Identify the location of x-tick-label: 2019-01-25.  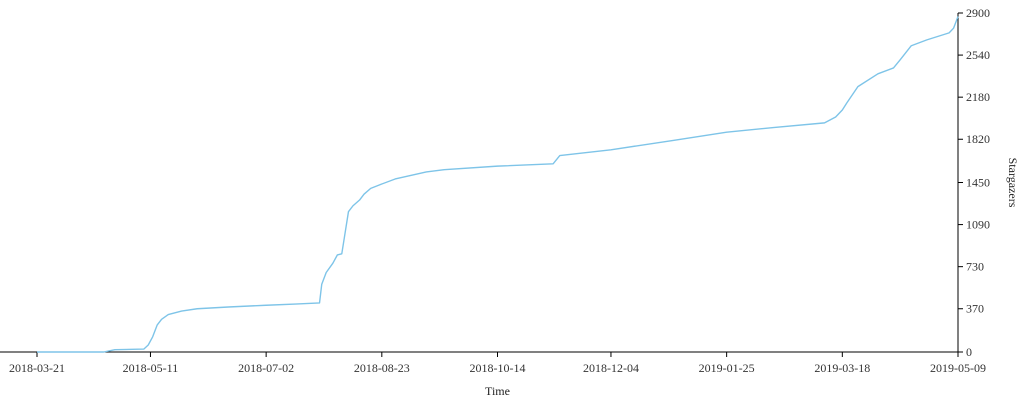
(727, 368).